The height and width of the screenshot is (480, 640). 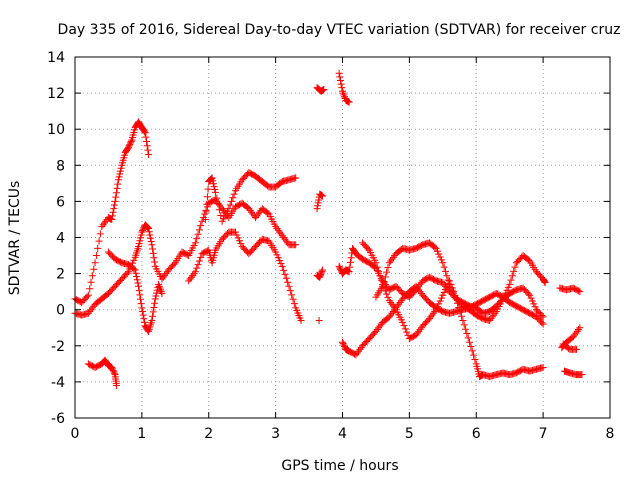 What do you see at coordinates (245, 276) in the screenshot?
I see `series-track-e` at bounding box center [245, 276].